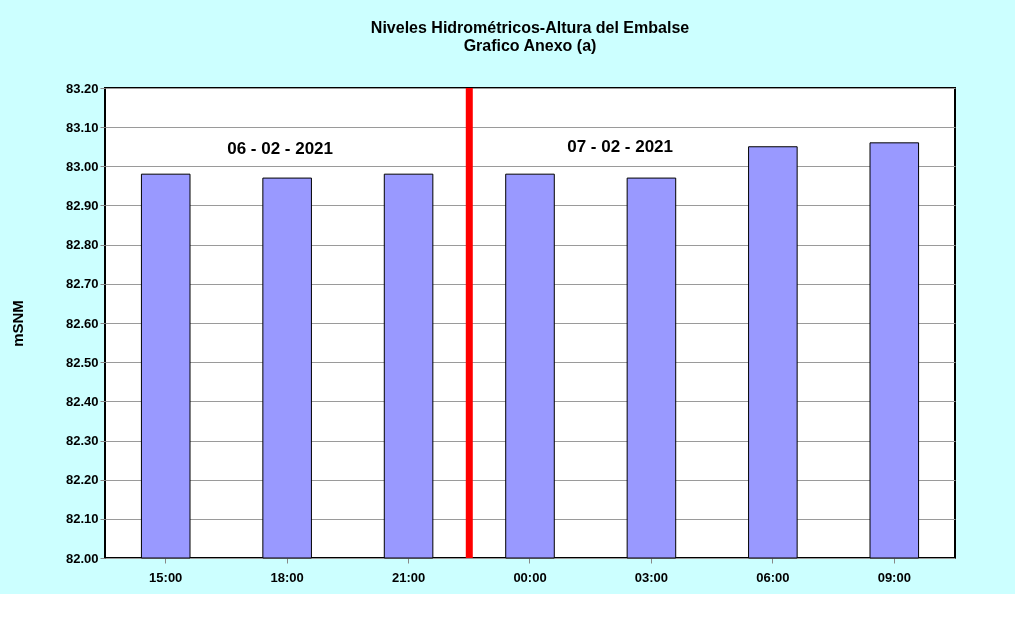  I want to click on x-tick-label: 15:00, so click(166, 577).